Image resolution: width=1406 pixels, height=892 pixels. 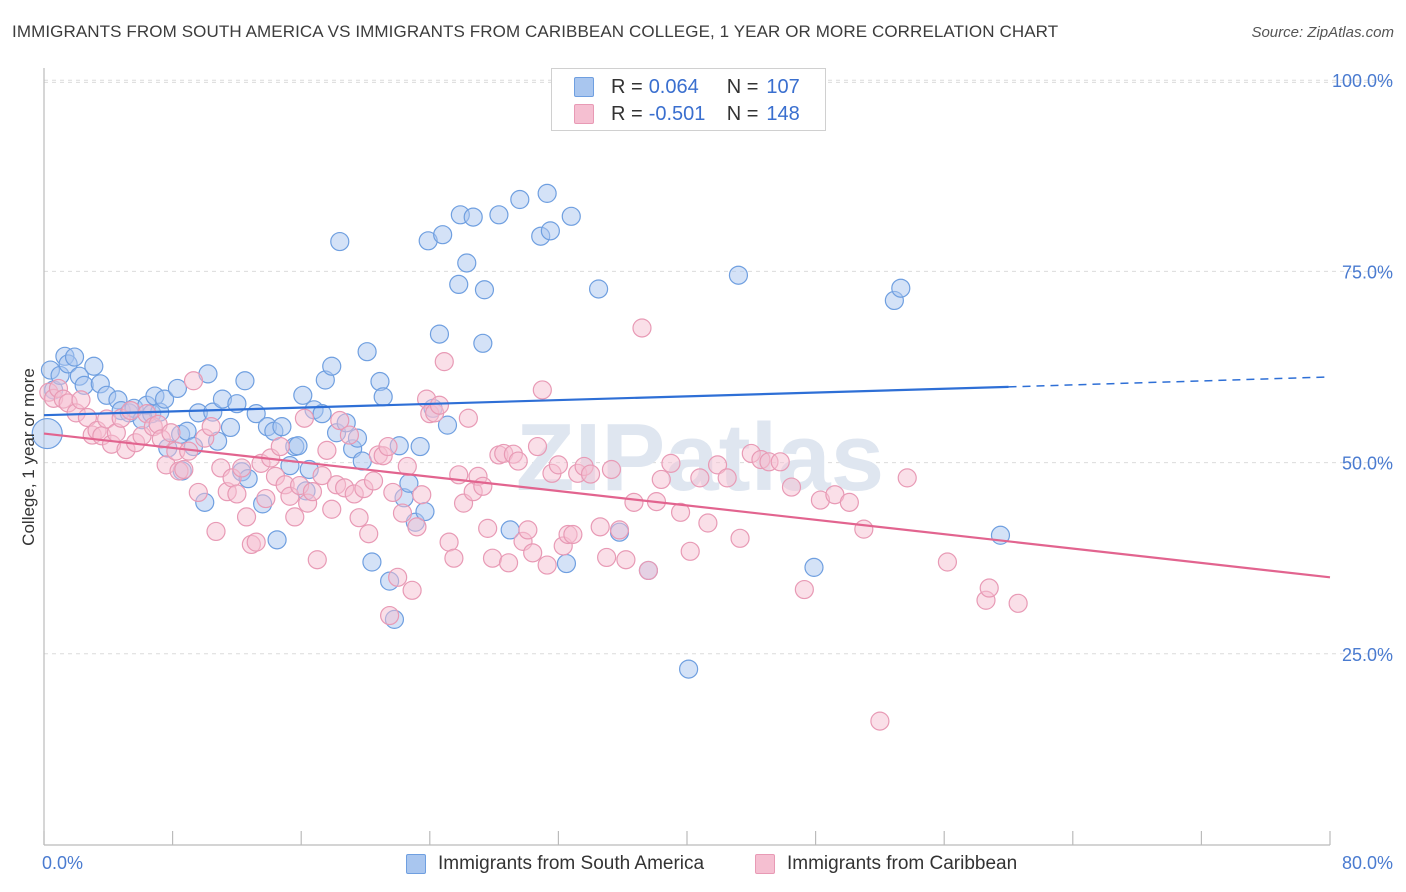 What do you see at coordinates (886, 864) in the screenshot?
I see `legend-item-caribbean: Immigrants from Caribbean` at bounding box center [886, 864].